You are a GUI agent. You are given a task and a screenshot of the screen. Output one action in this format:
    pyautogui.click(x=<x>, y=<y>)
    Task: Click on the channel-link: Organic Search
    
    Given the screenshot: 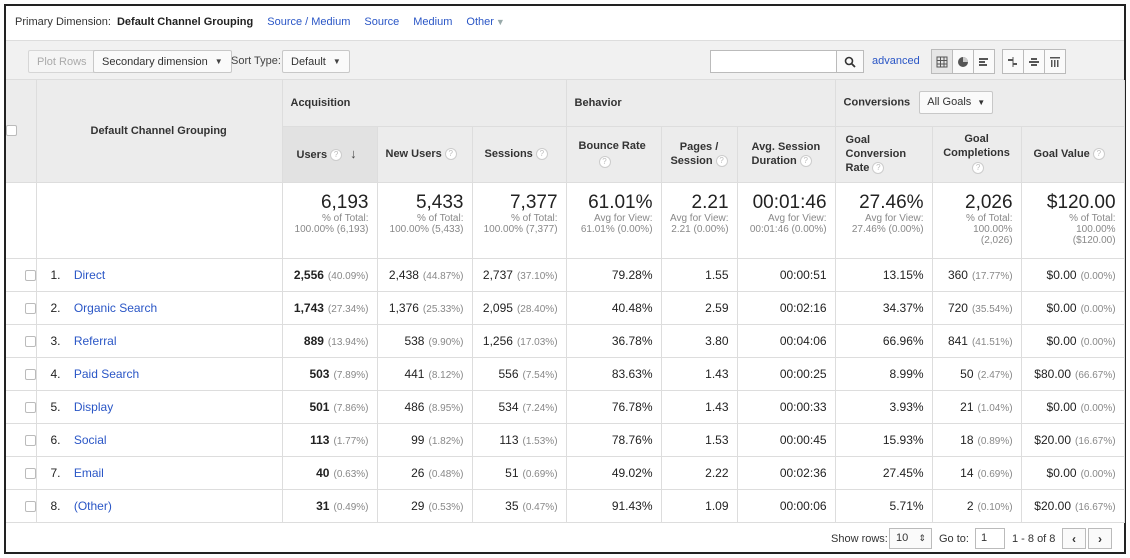 What is the action you would take?
    pyautogui.click(x=115, y=307)
    